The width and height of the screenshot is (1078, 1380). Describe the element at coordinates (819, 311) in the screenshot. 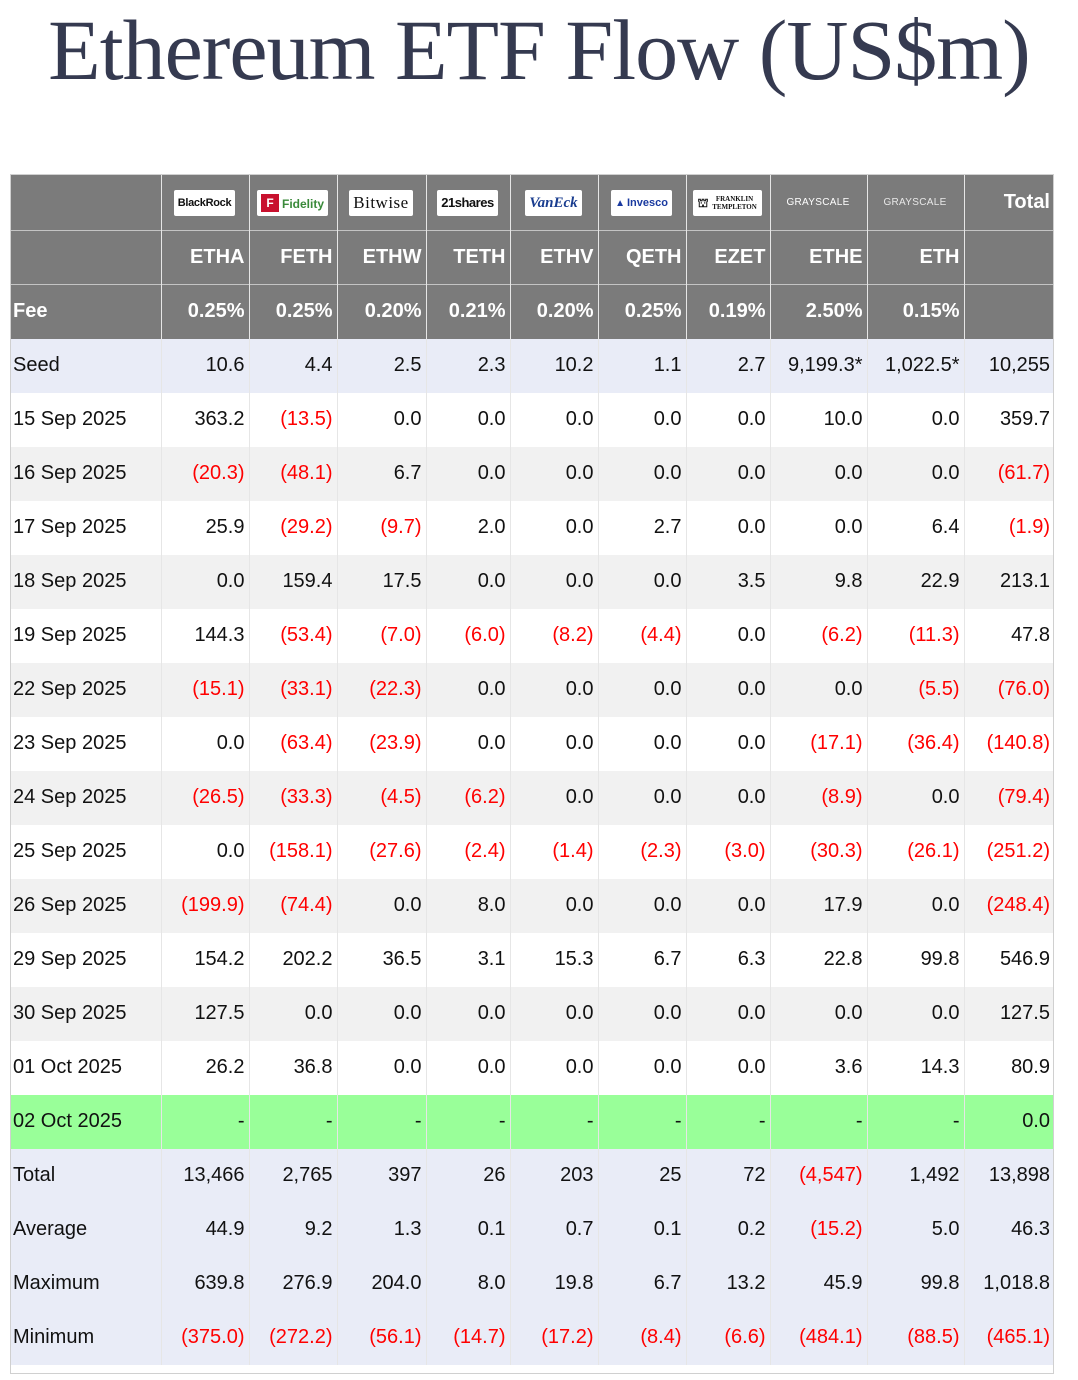

I see `fee-value: 2.50%` at that location.